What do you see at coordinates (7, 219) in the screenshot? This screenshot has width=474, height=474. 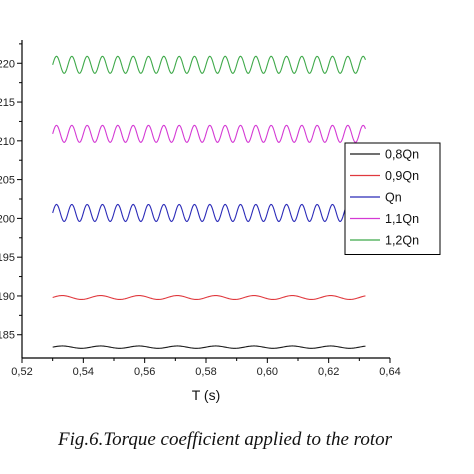 I see `y-tick-label: 200` at bounding box center [7, 219].